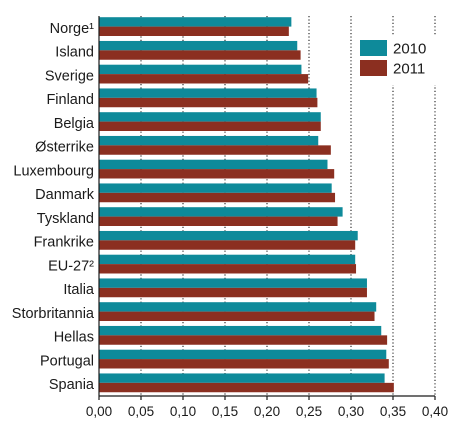  I want to click on legend-swatch-2011, so click(373, 68).